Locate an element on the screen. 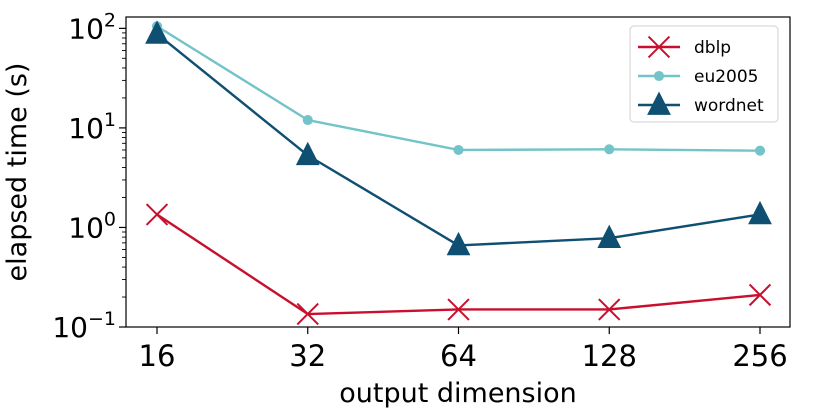 This screenshot has width=830, height=415. x-tick-label-0: 16 is located at coordinates (157, 356).